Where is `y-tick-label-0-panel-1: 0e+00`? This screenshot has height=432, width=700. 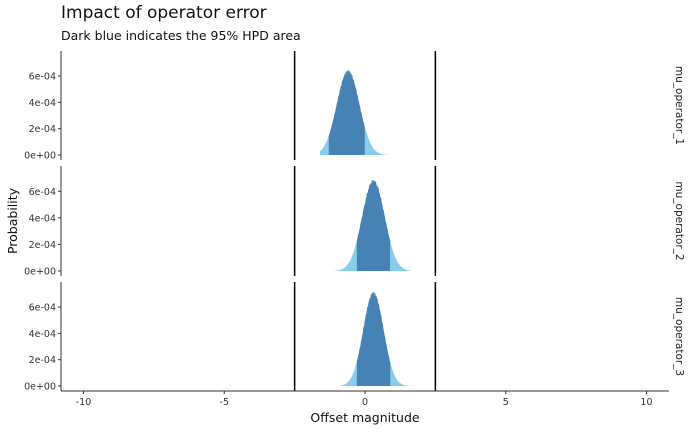 y-tick-label-0-panel-1: 0e+00 is located at coordinates (40, 156).